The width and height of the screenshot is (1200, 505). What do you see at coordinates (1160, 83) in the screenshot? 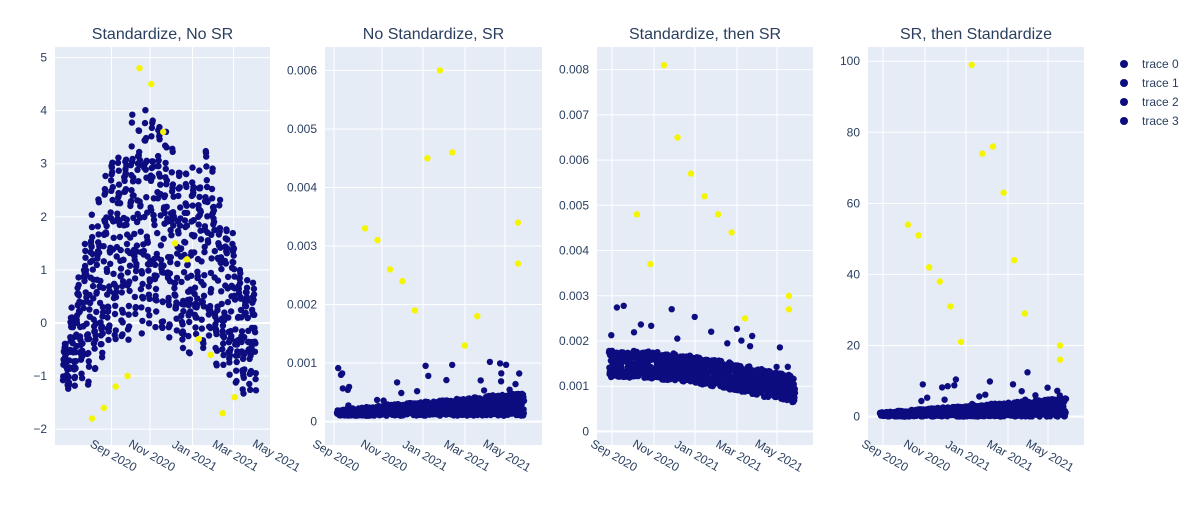
I see `legend-label: trace 1` at bounding box center [1160, 83].